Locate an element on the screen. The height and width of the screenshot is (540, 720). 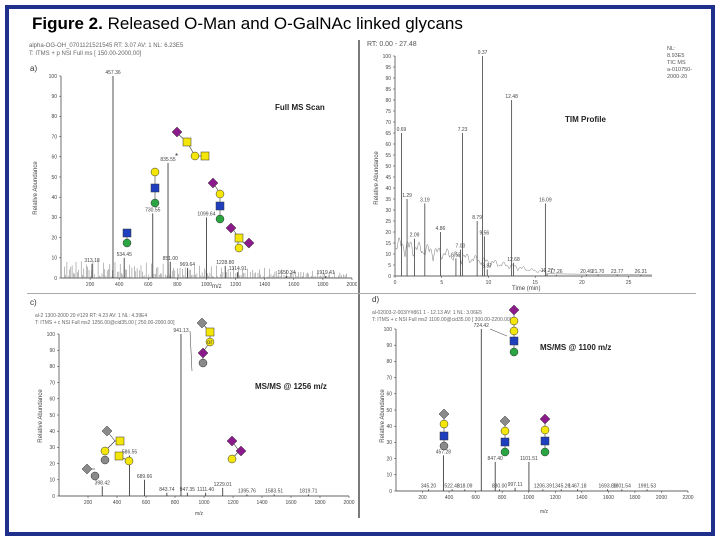
panel-d-ytick-label: 100 is located at coordinates (388, 330).